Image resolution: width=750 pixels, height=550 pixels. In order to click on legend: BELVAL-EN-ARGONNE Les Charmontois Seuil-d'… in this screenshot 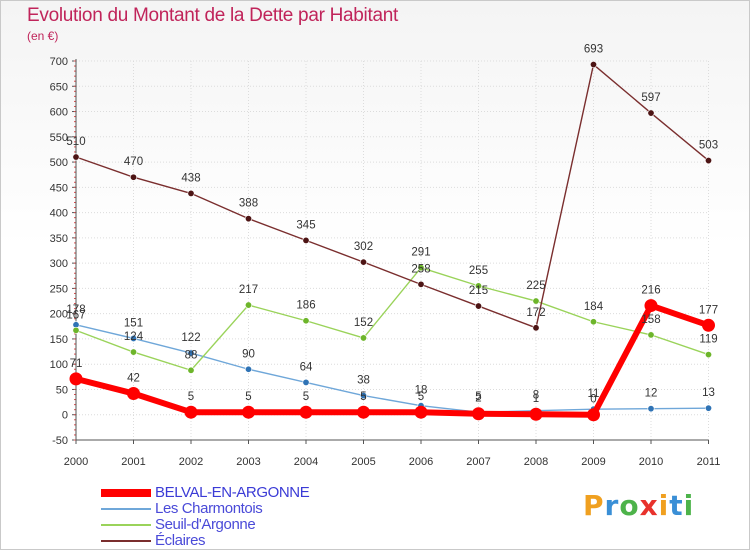, I will do `click(231, 517)`.